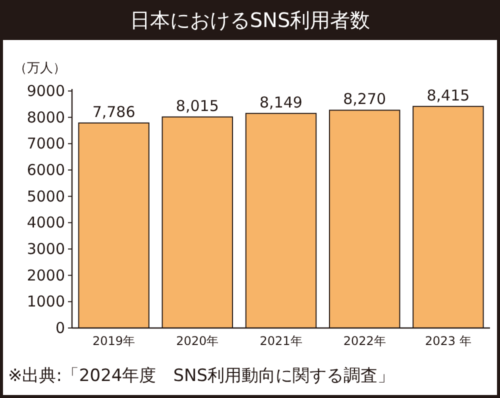  I want to click on data-label: 8,415, so click(448, 95).